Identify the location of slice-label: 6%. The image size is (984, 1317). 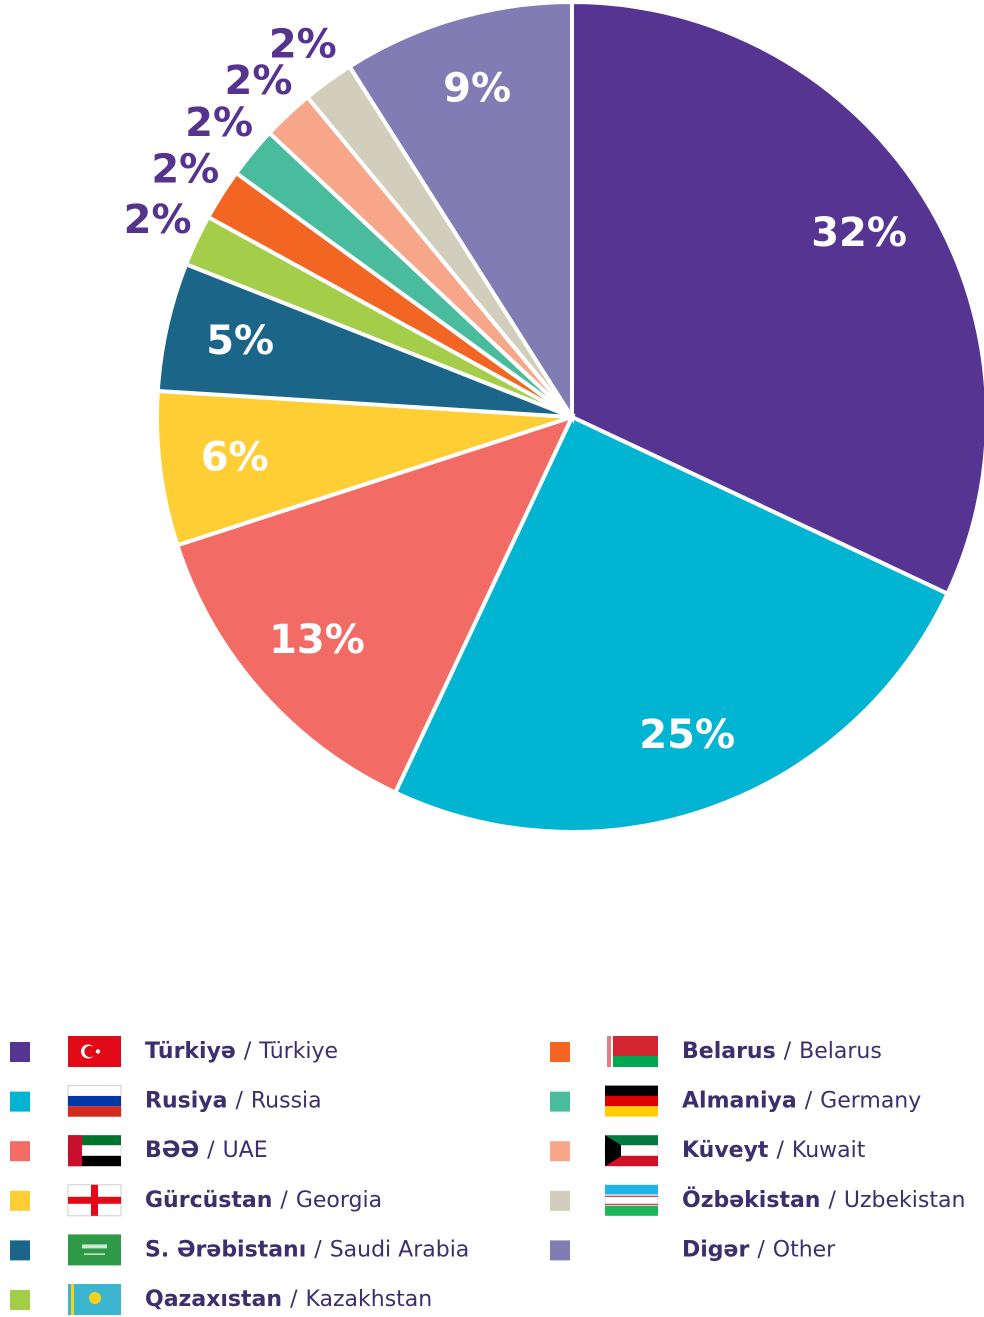
(235, 458).